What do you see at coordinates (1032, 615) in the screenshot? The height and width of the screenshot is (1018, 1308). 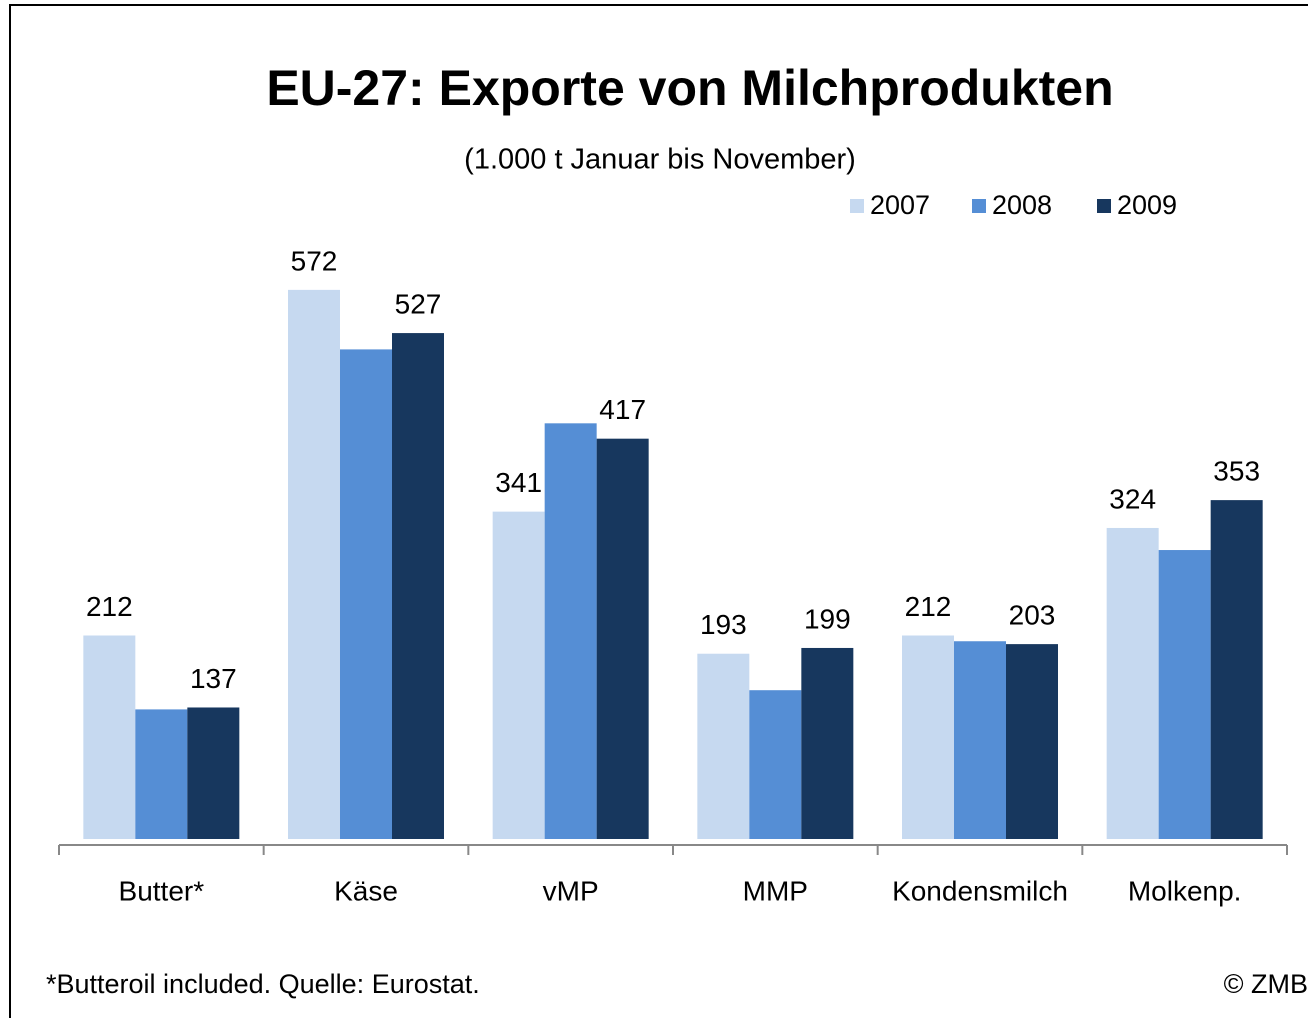 I see `data-label: 203` at bounding box center [1032, 615].